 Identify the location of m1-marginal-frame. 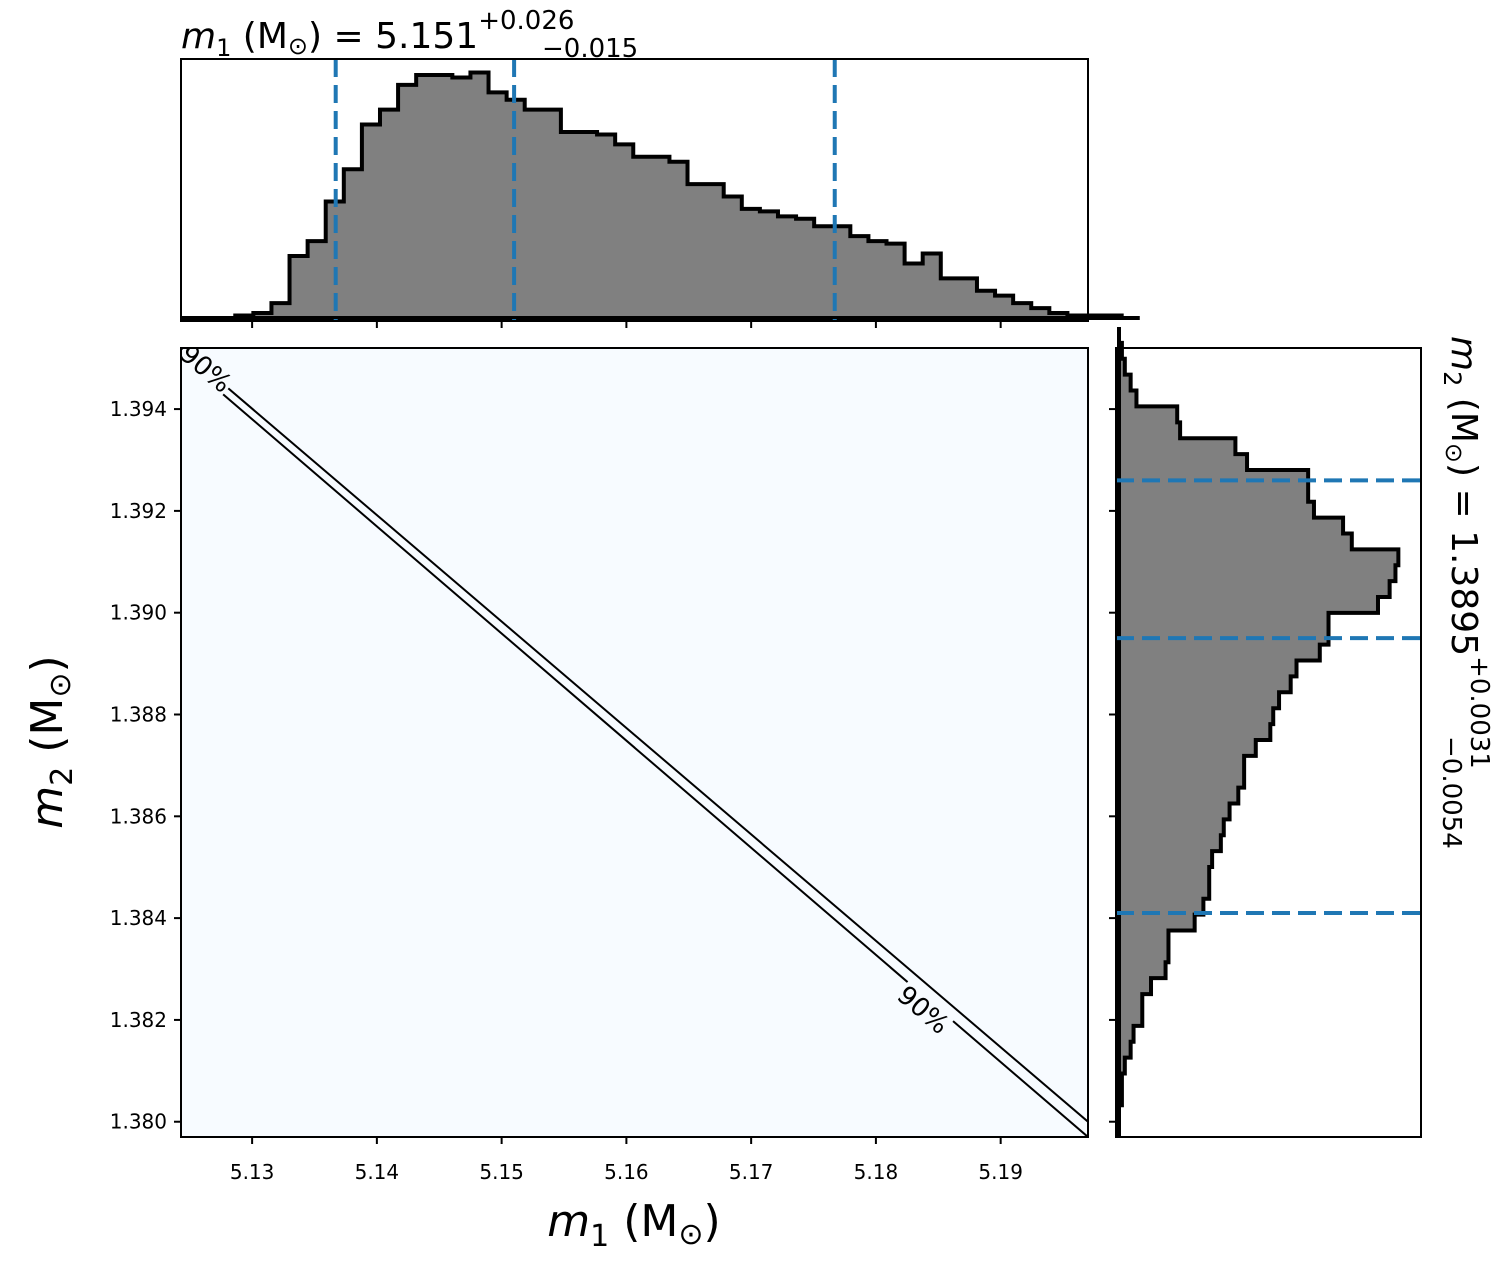
(634, 190).